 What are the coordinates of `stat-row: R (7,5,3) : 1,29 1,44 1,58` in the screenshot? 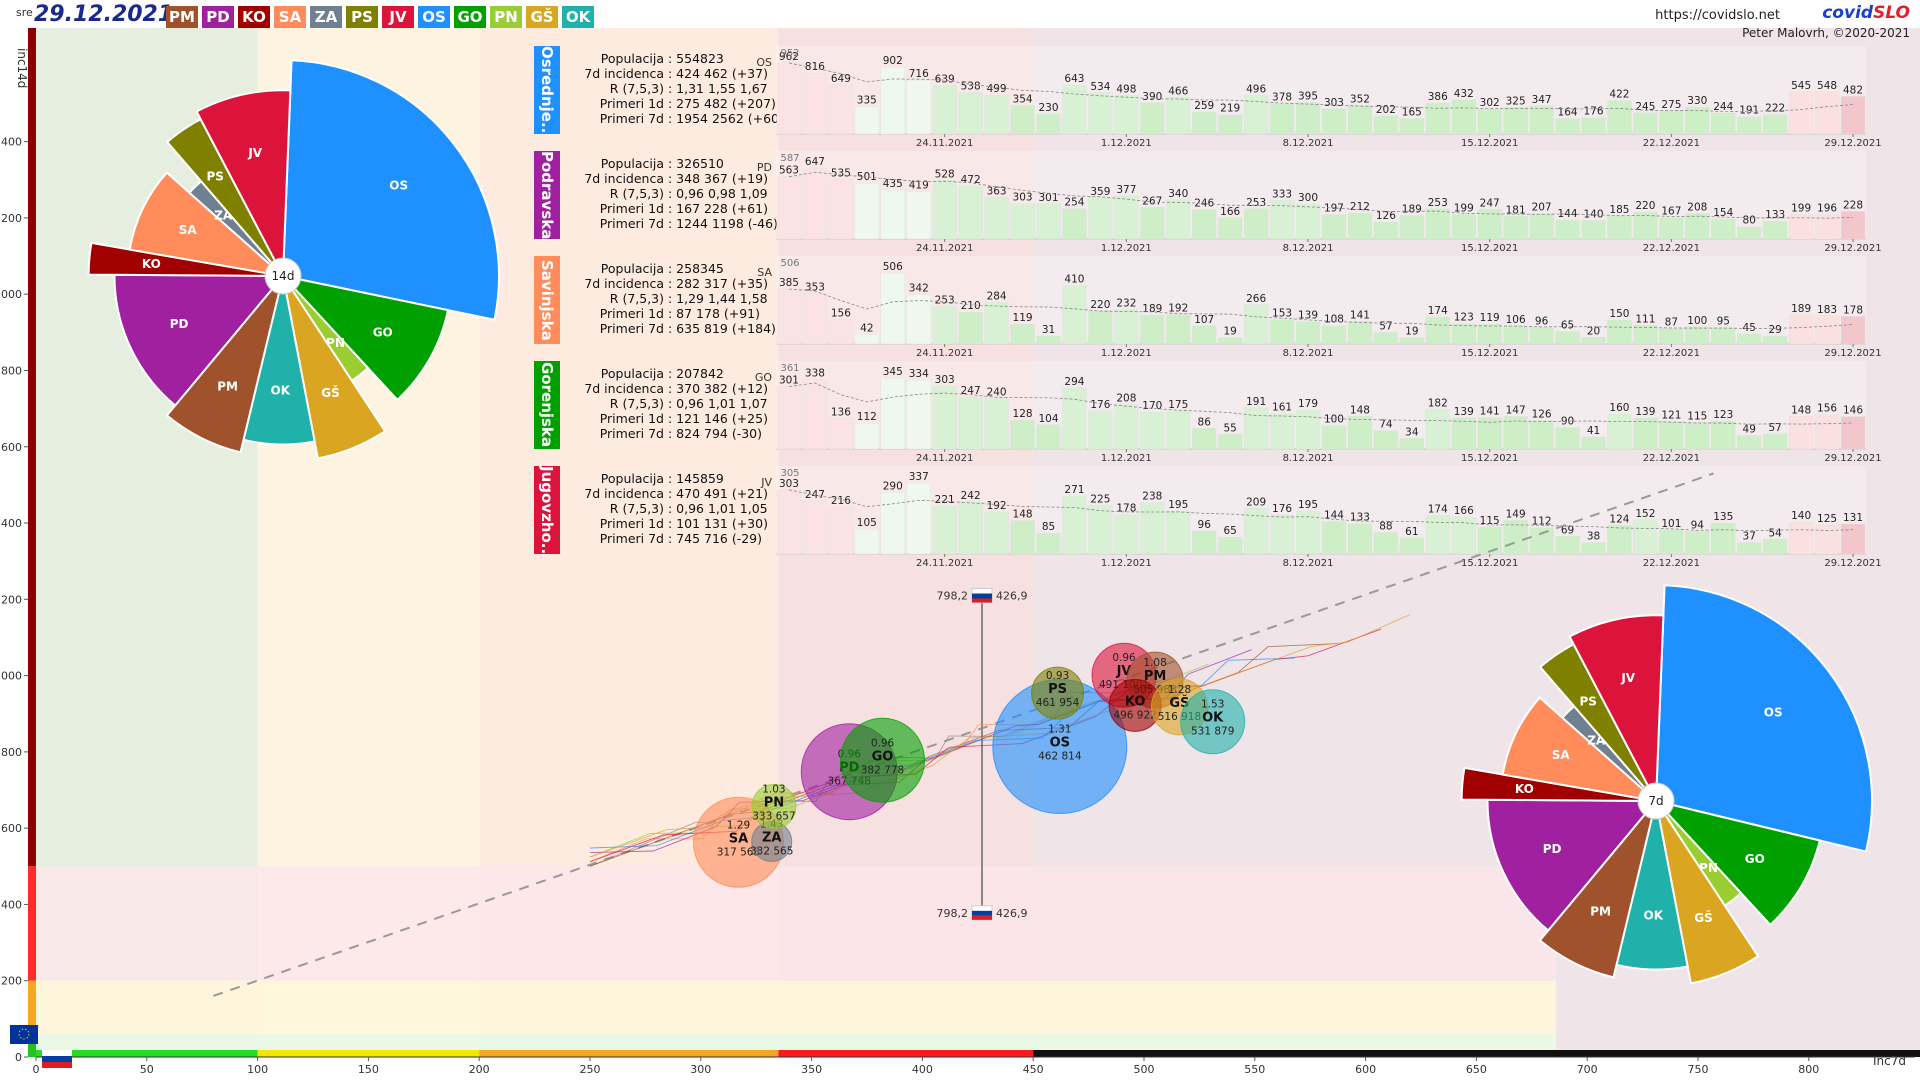 It's located at (667, 299).